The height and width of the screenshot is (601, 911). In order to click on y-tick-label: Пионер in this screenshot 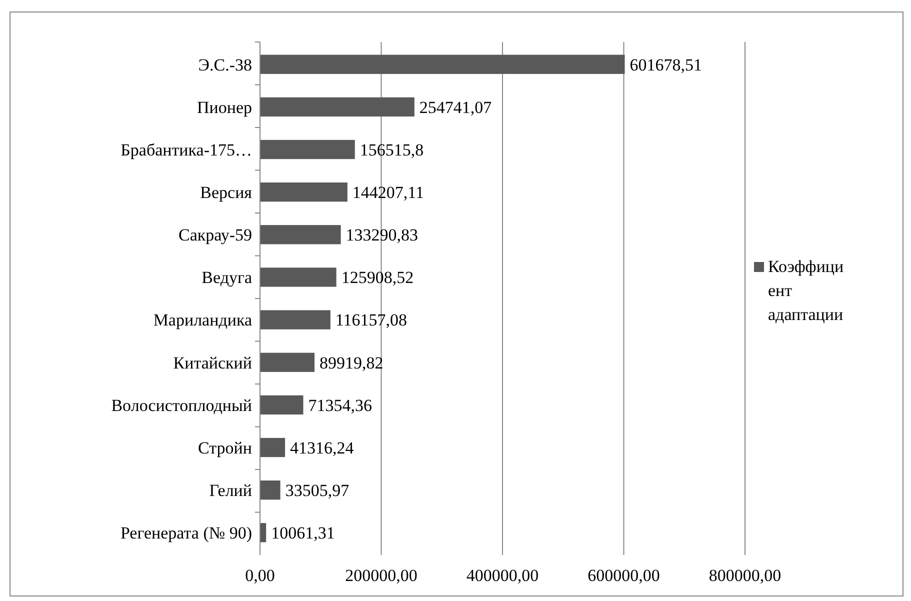, I will do `click(224, 107)`.